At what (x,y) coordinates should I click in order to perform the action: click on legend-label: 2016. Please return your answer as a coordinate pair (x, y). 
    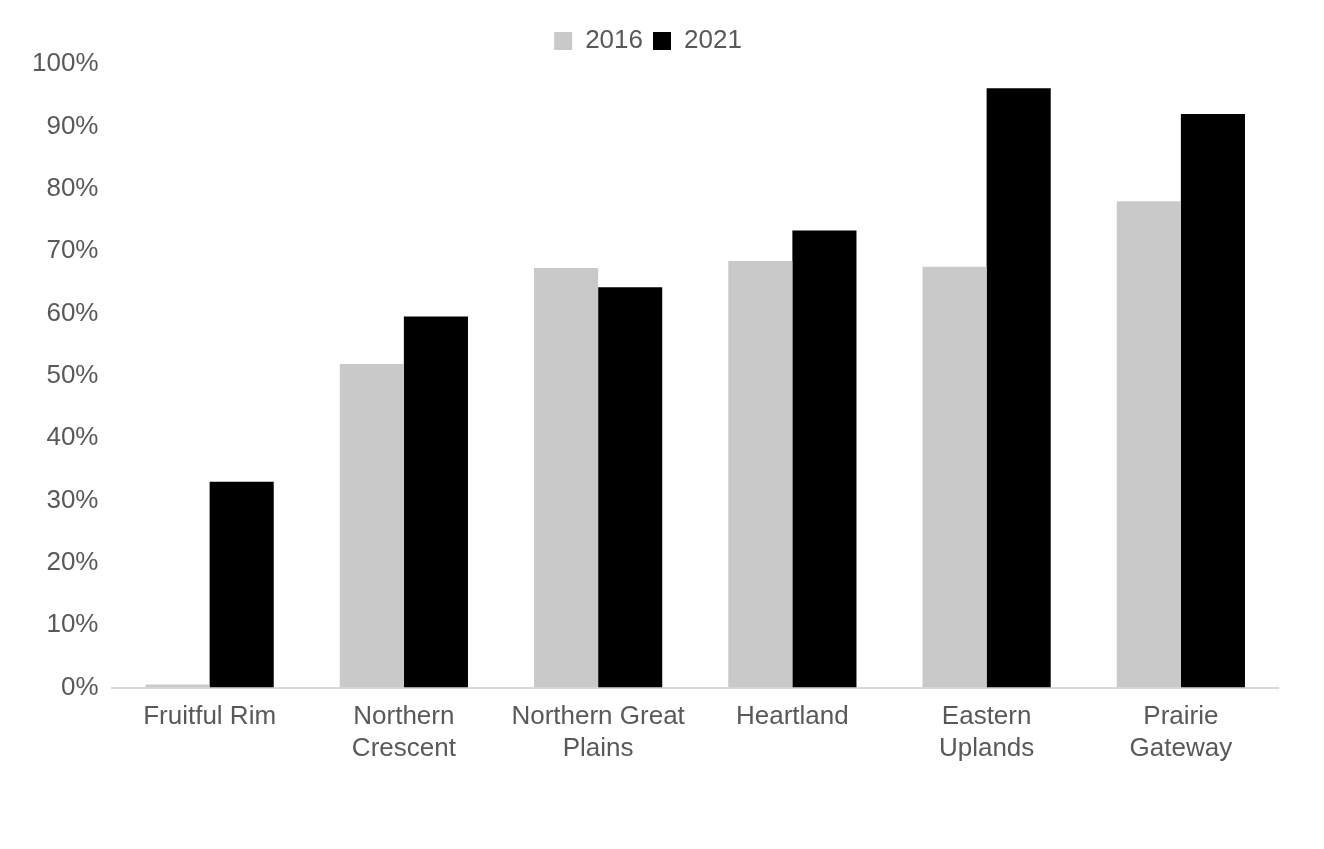
    Looking at the image, I should click on (614, 39).